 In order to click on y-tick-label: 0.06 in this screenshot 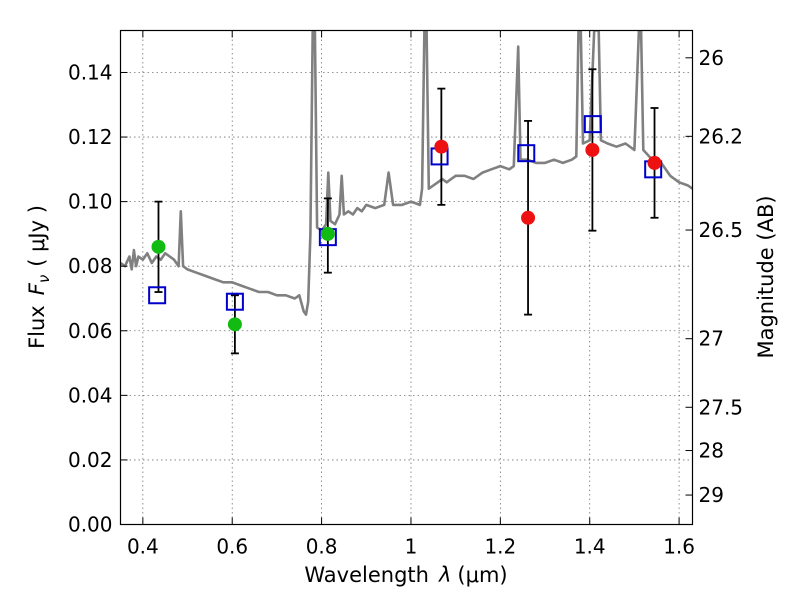, I will do `click(90, 331)`.